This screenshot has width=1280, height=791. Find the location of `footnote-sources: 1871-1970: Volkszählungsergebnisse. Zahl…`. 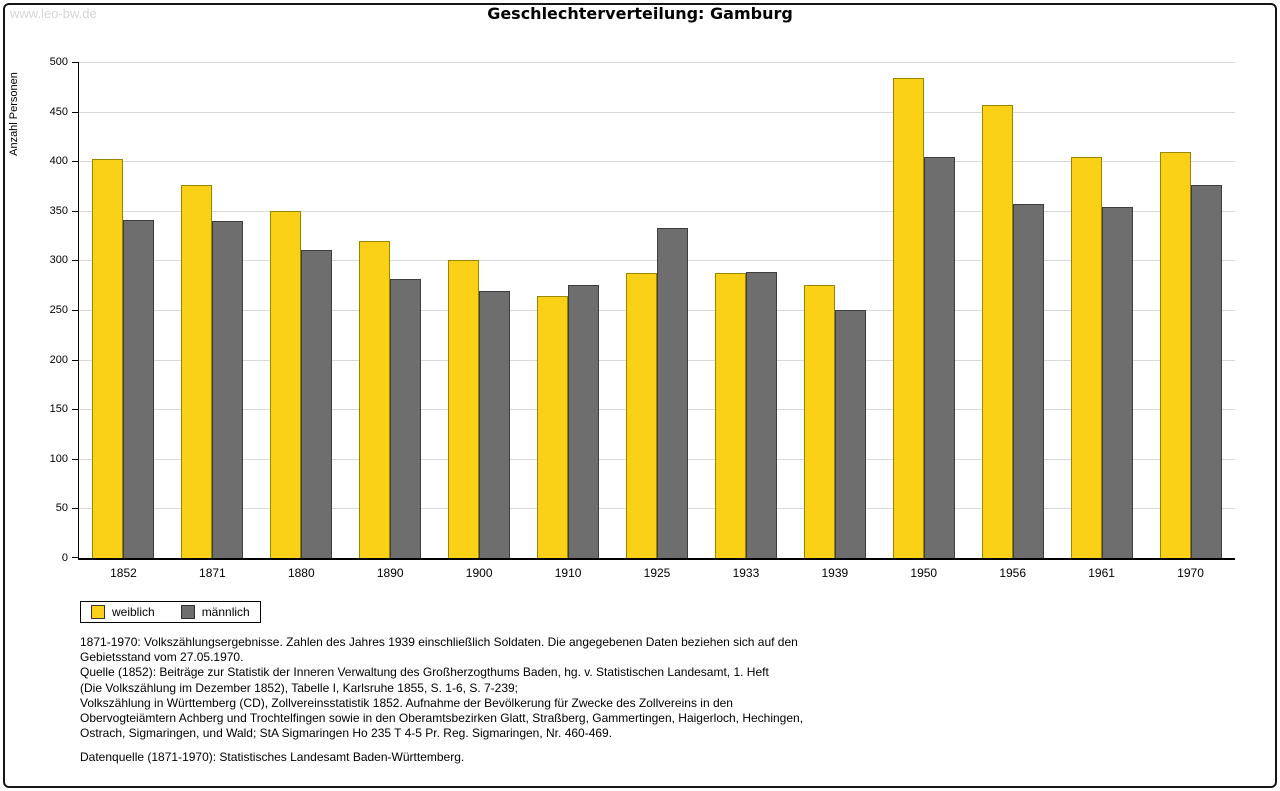

footnote-sources: 1871-1970: Volkszählungsergebnisse. Zahl… is located at coordinates (442, 688).